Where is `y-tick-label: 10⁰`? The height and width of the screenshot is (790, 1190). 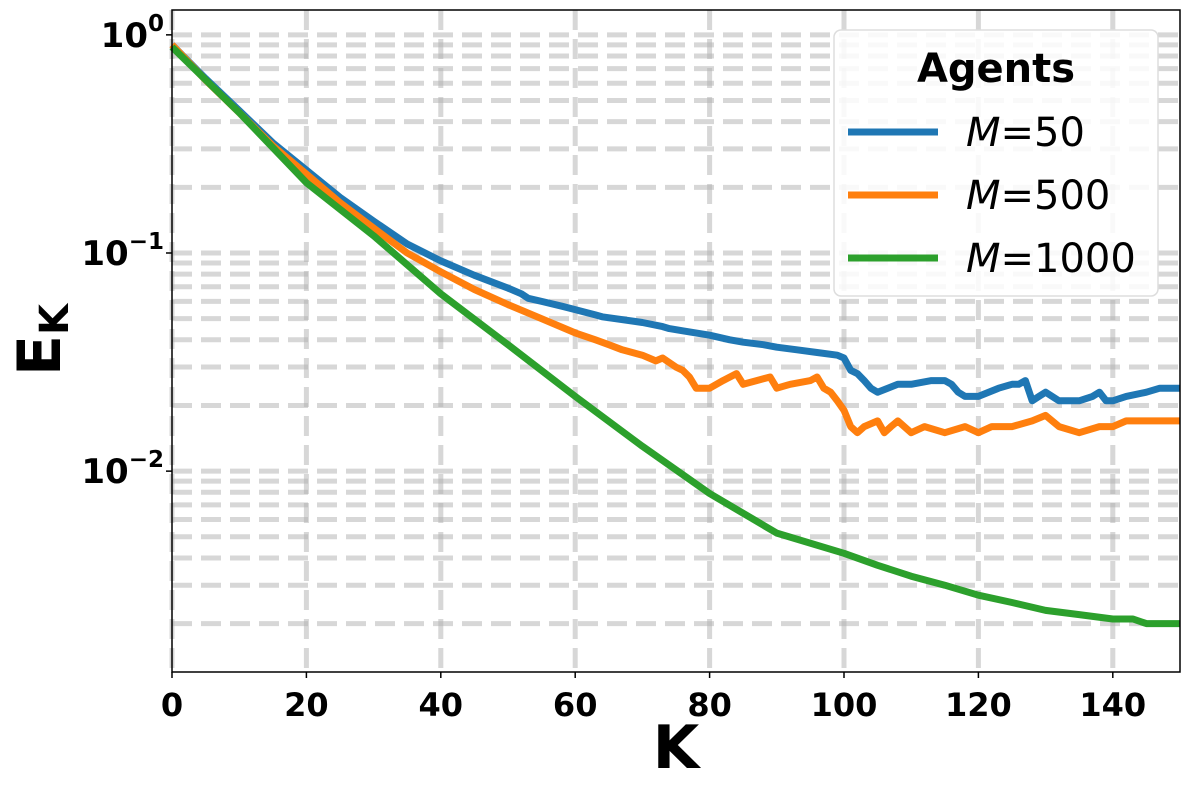
y-tick-label: 10⁰ is located at coordinates (132, 33).